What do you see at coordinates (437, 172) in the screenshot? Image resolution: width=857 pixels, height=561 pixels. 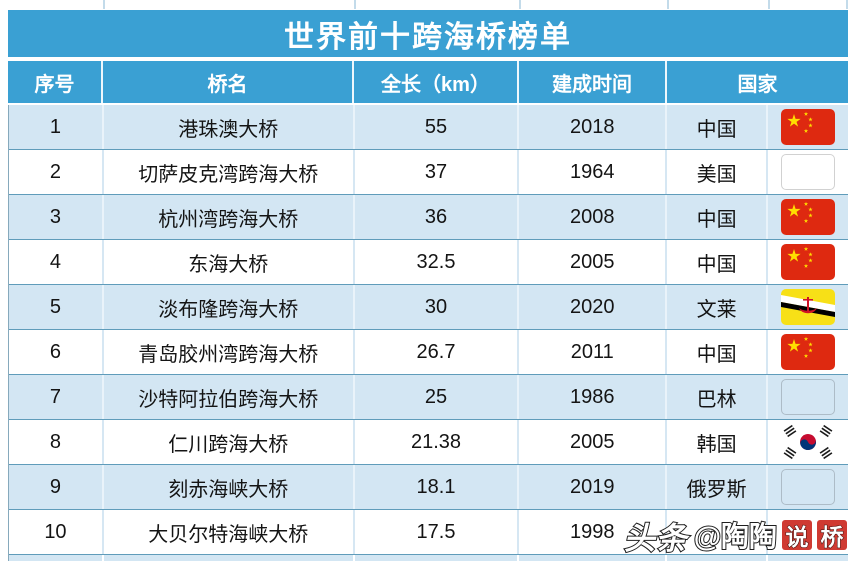 I see `length-cell: 37` at bounding box center [437, 172].